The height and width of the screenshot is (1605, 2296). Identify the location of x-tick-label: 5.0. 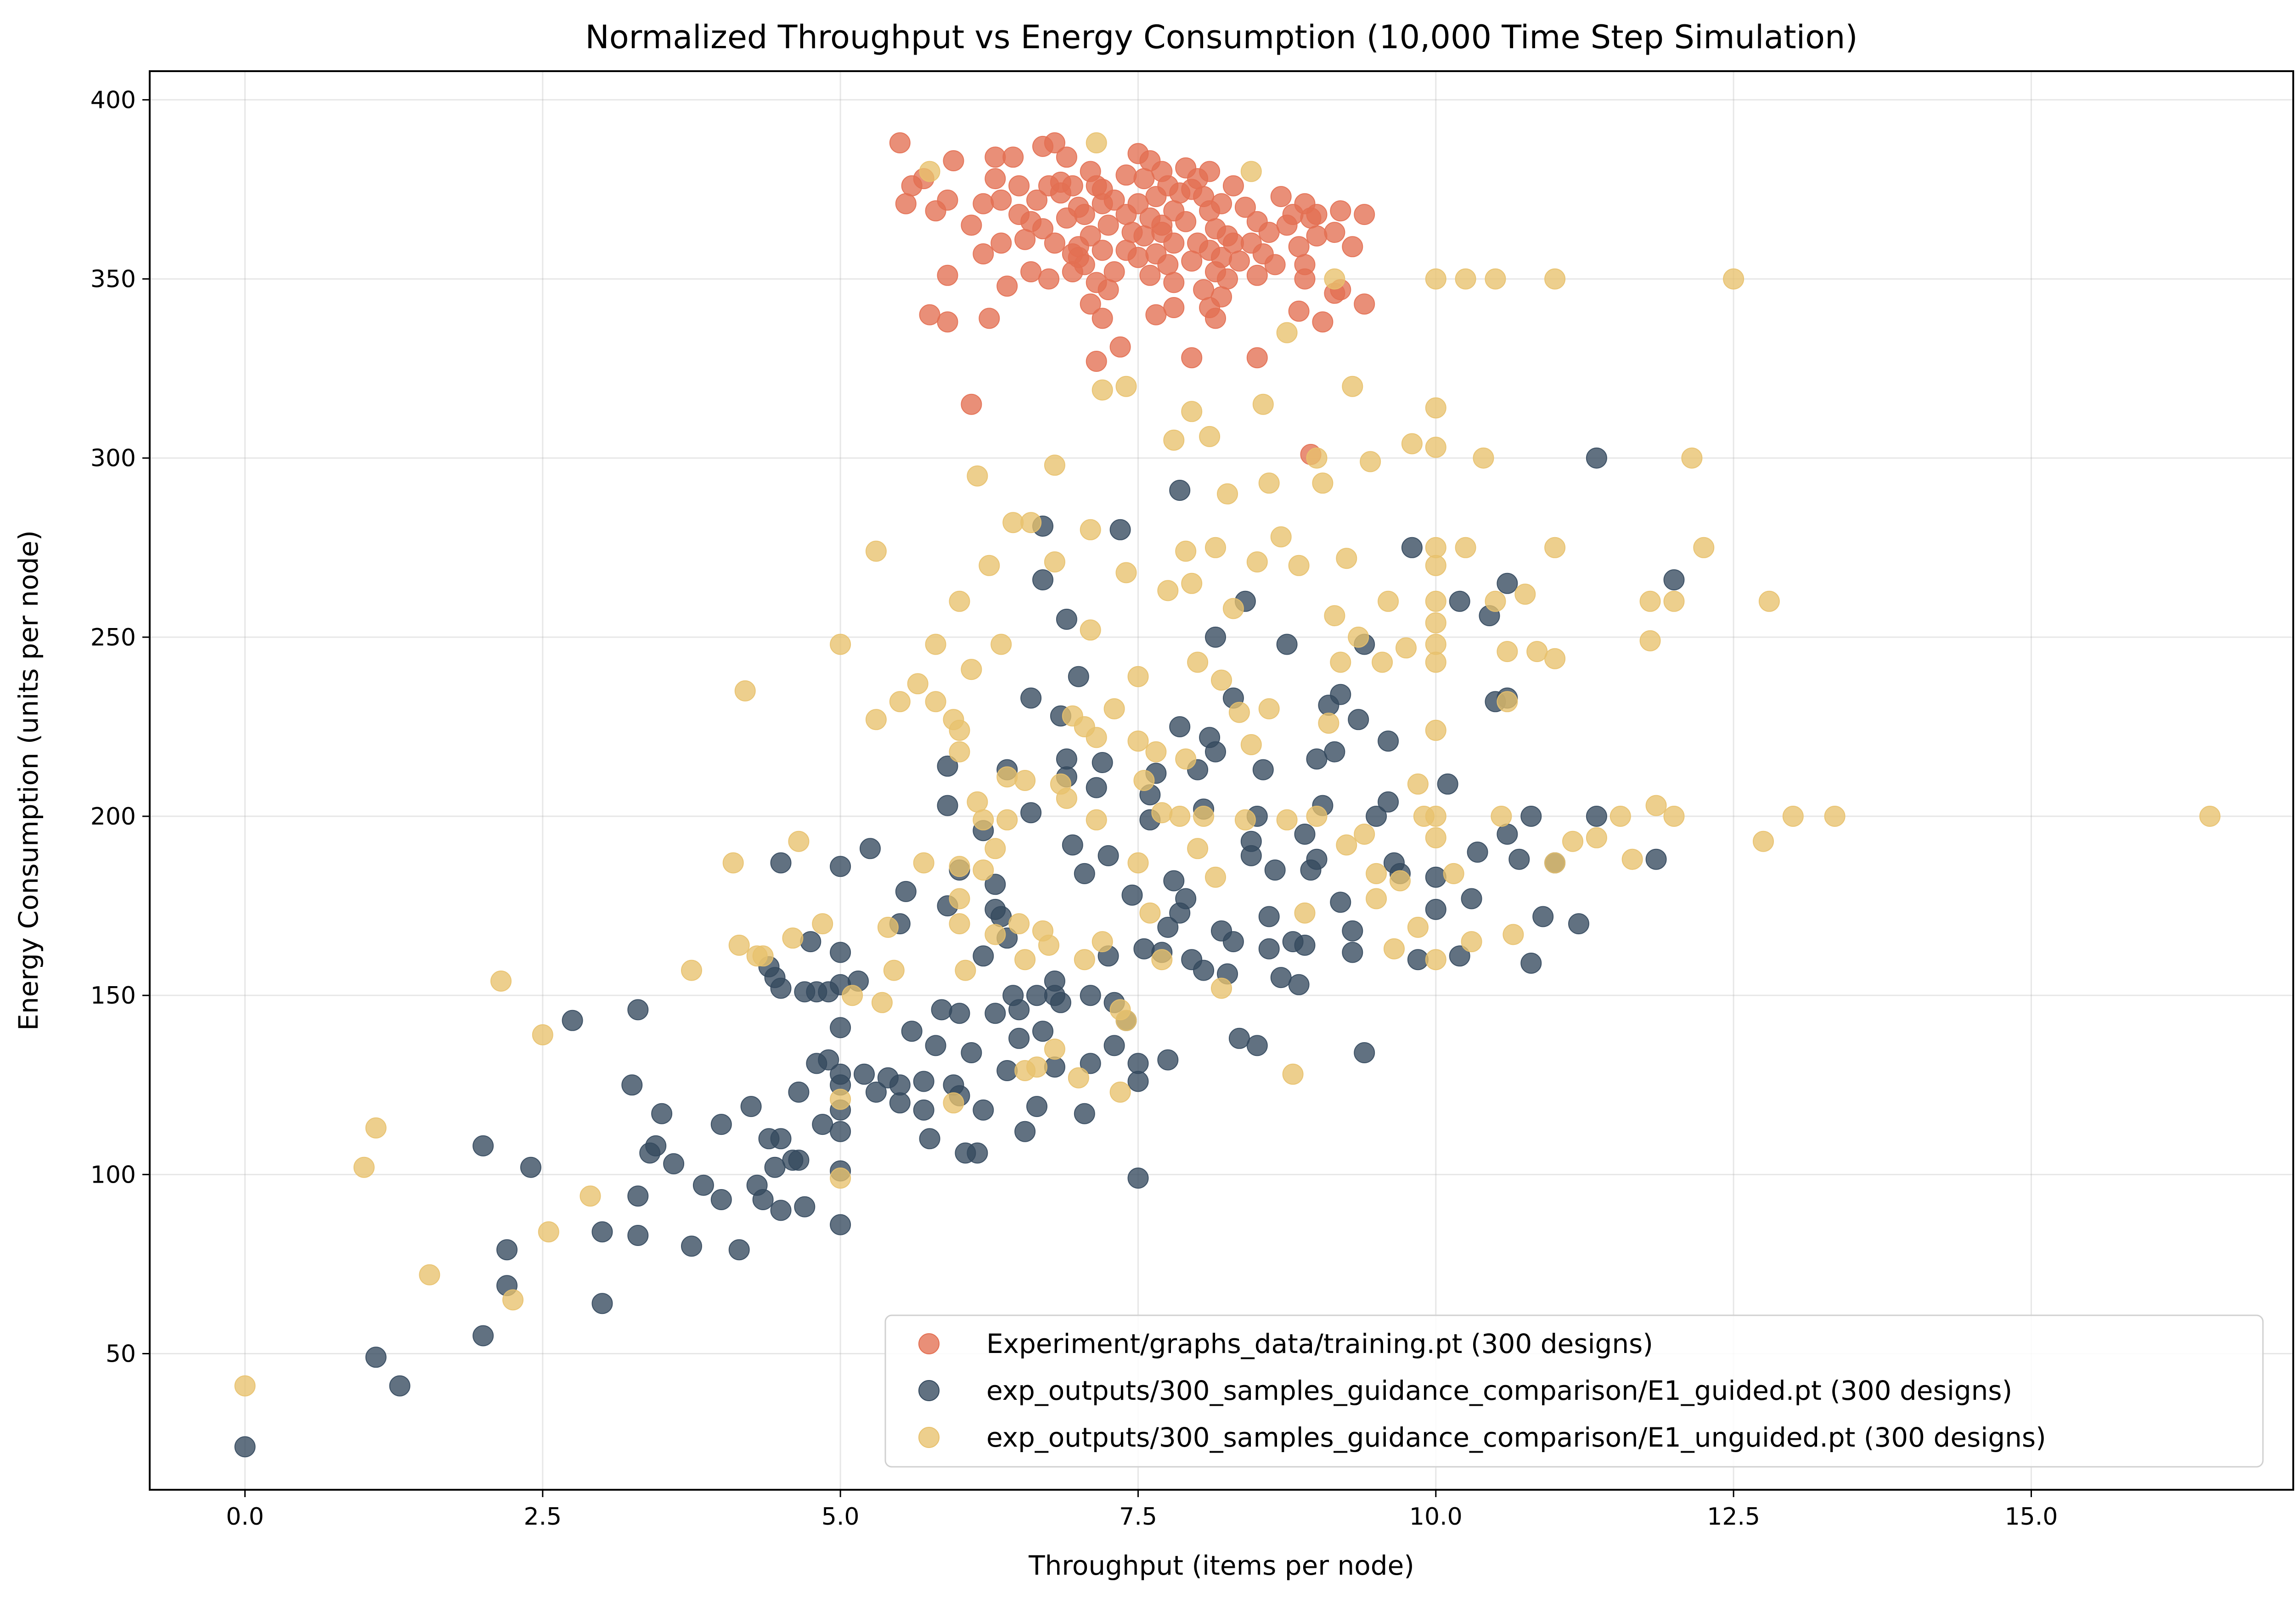
(841, 1517).